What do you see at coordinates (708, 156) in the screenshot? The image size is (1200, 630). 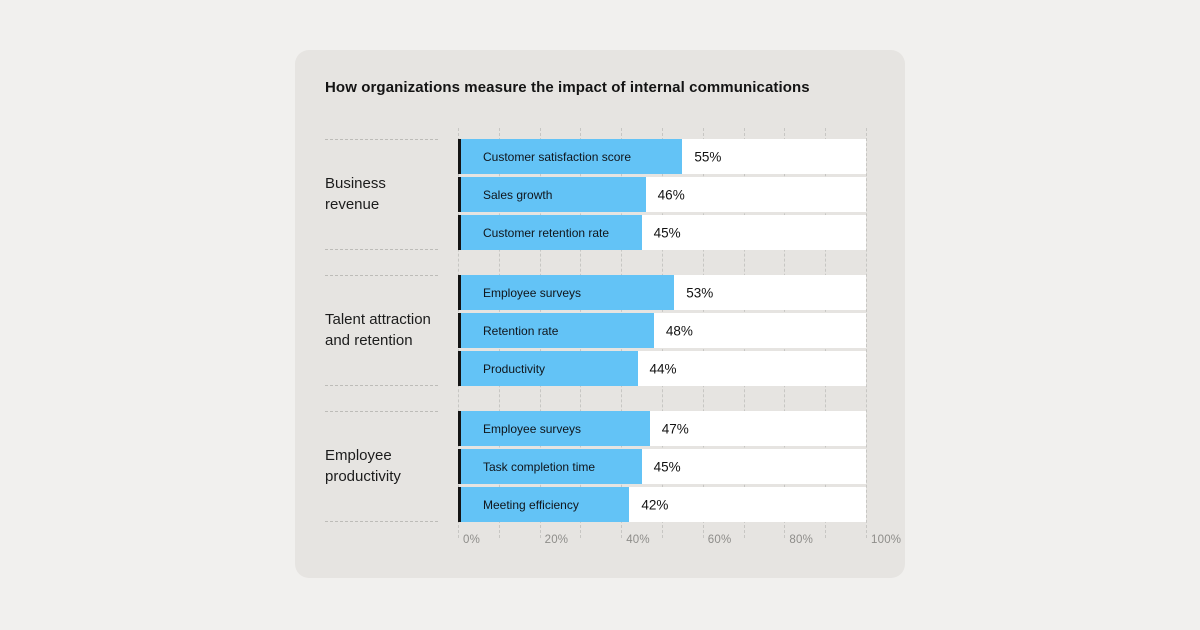 I see `bar-value: 55%` at bounding box center [708, 156].